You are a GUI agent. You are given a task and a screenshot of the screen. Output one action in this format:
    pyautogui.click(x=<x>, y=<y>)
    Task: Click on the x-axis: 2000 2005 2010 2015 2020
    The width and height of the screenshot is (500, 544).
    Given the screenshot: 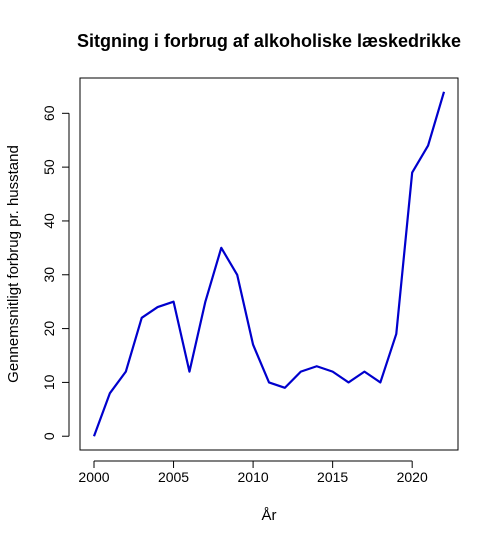 What is the action you would take?
    pyautogui.click(x=253, y=472)
    